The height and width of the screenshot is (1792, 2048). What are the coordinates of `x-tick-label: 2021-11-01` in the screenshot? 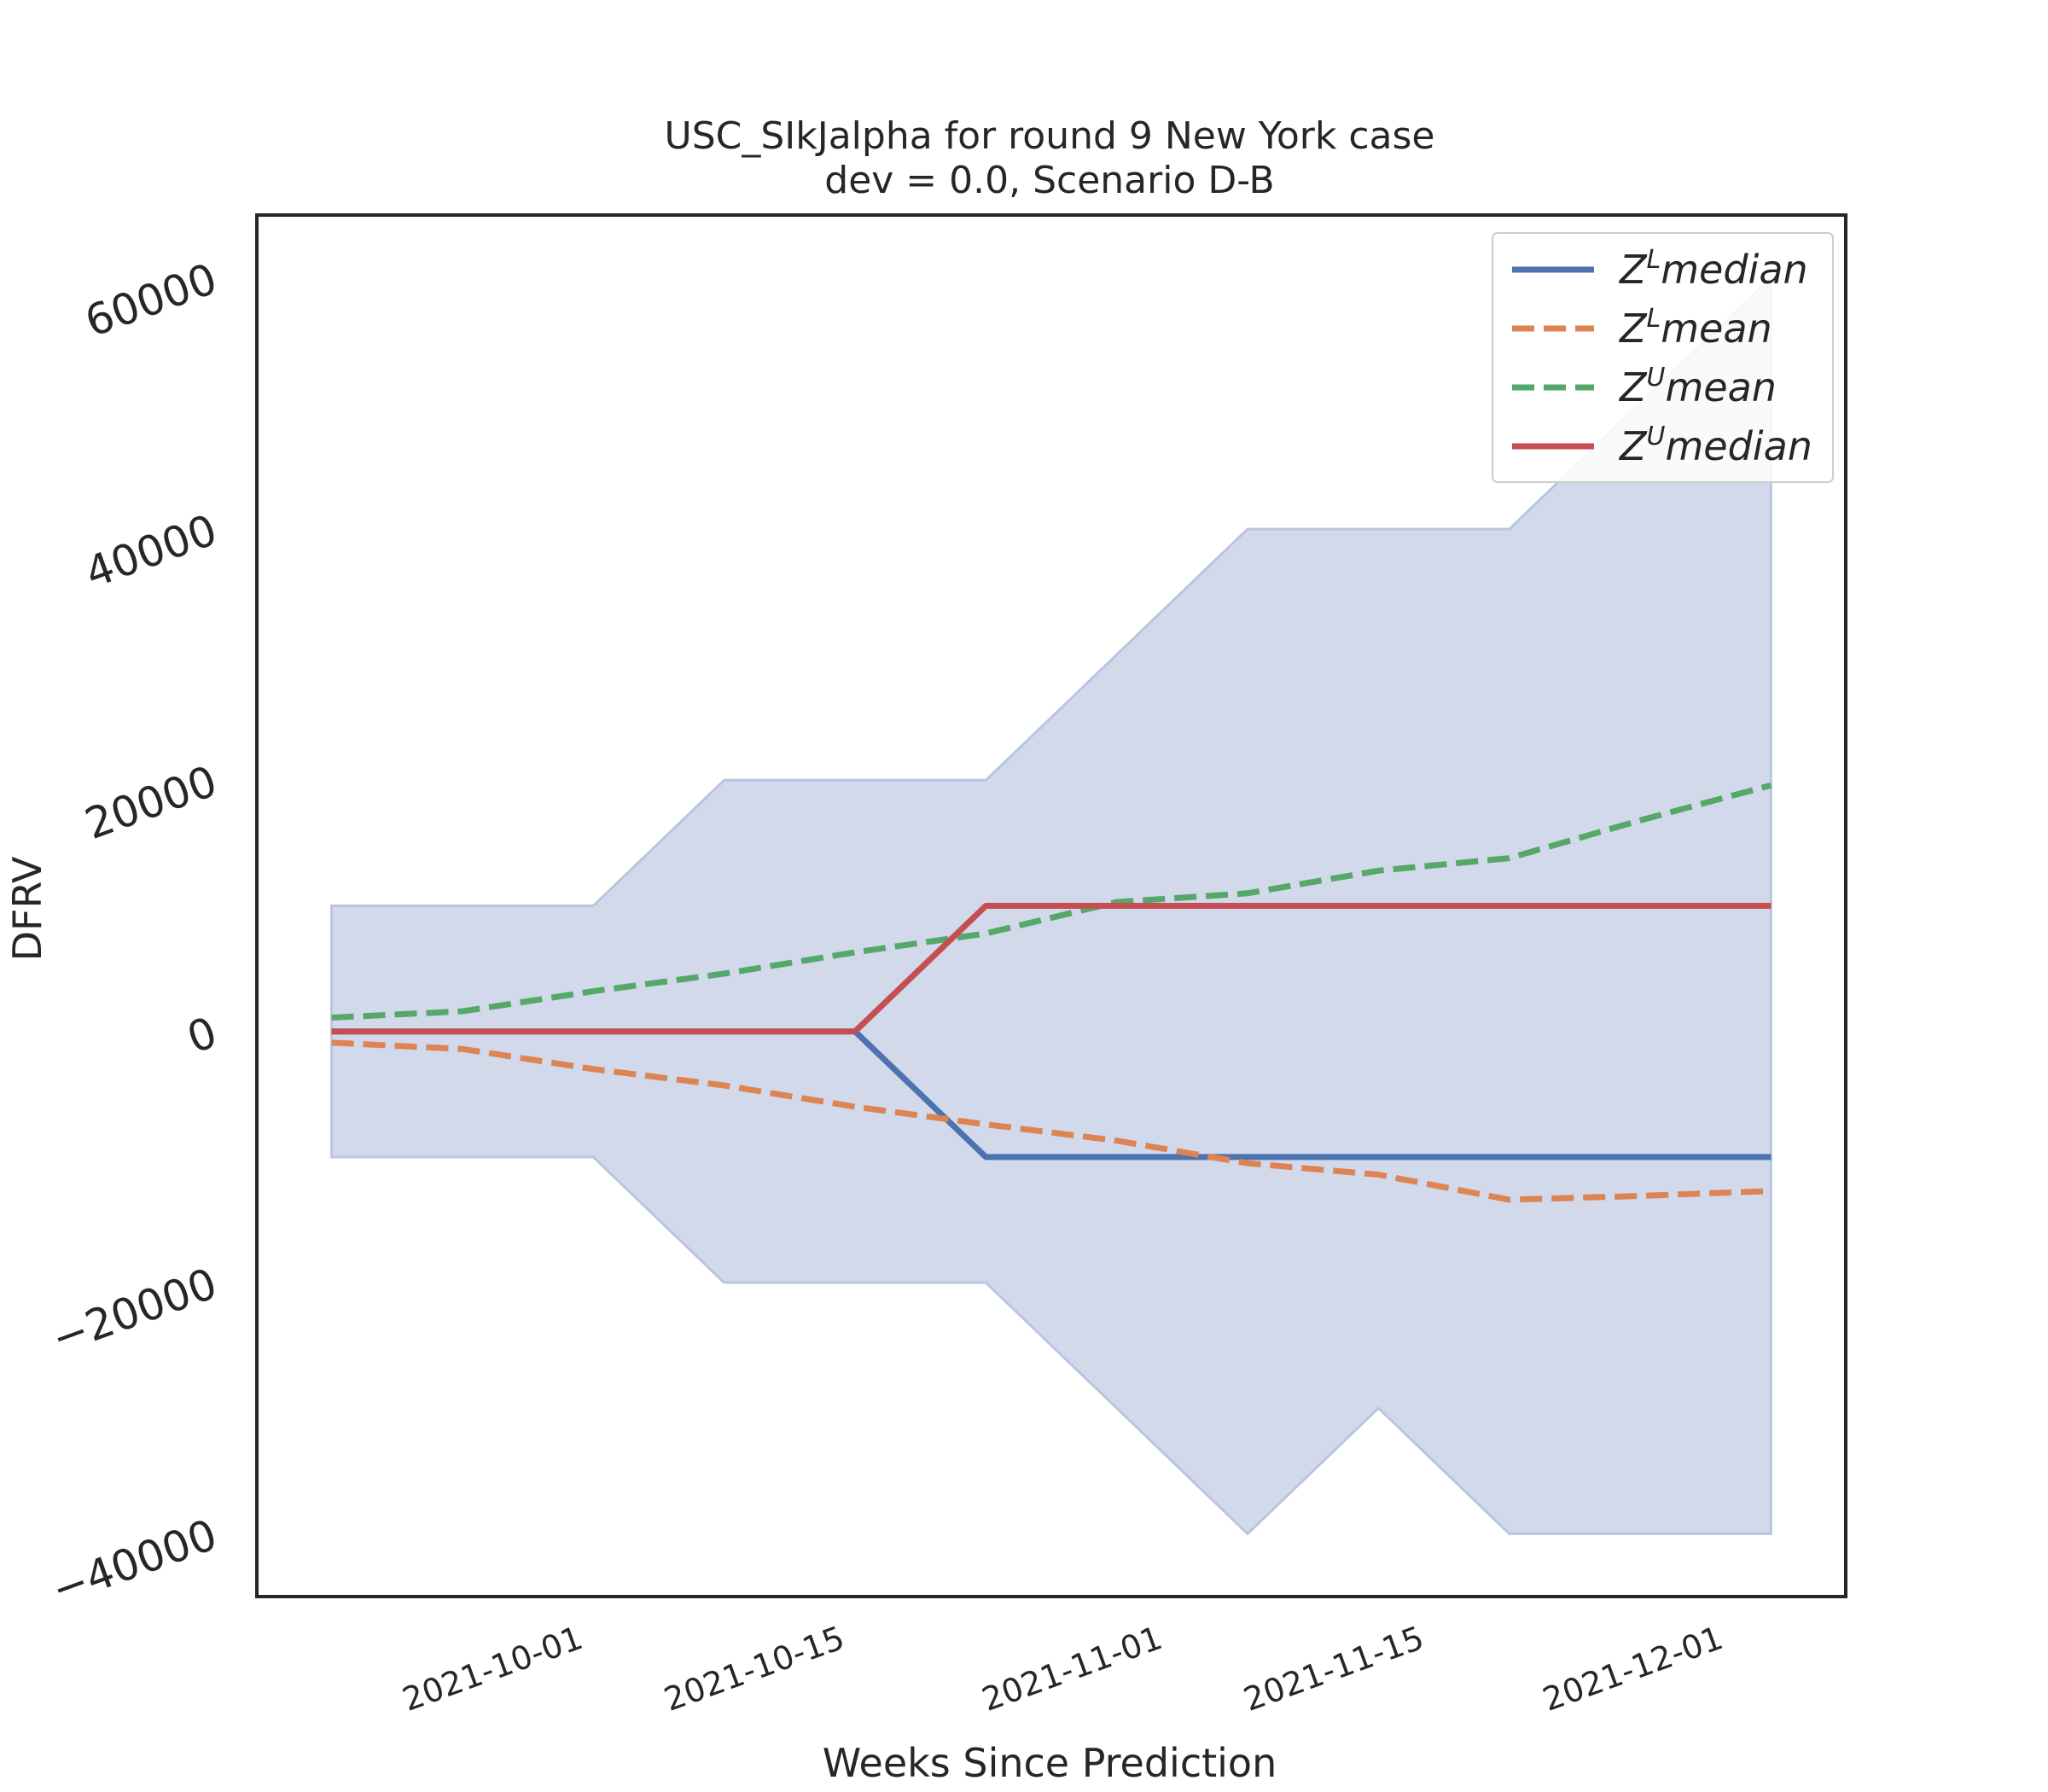 It's located at (1072, 1669).